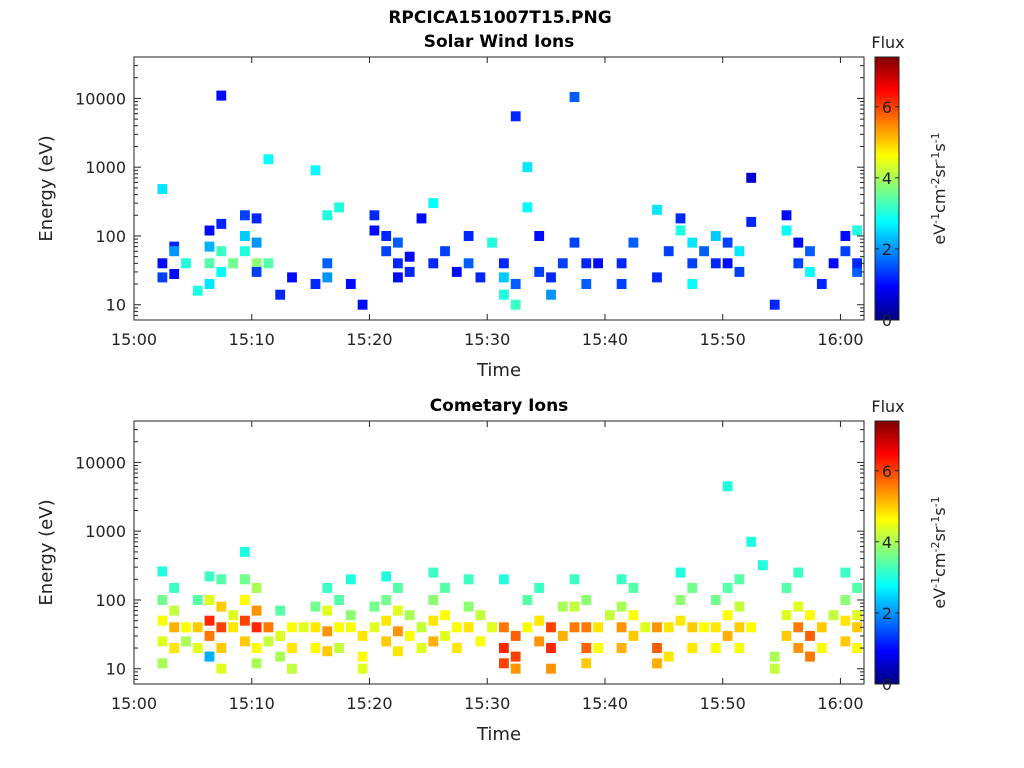 This screenshot has width=1024, height=768. I want to click on colorbar-title: Flux, so click(887, 42).